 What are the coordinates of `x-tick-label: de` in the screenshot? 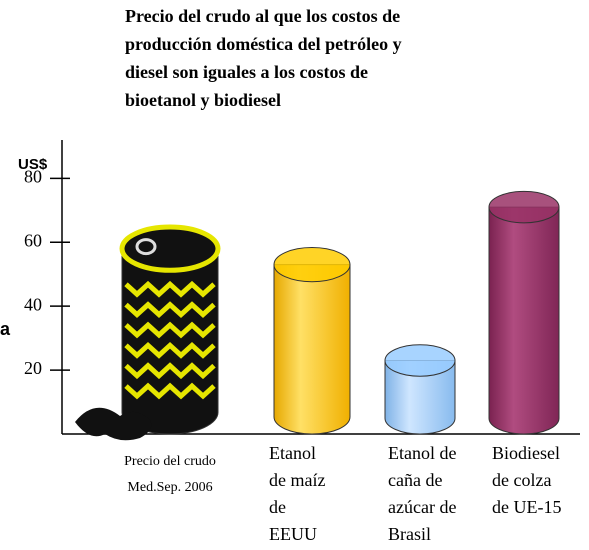 It's located at (277, 507).